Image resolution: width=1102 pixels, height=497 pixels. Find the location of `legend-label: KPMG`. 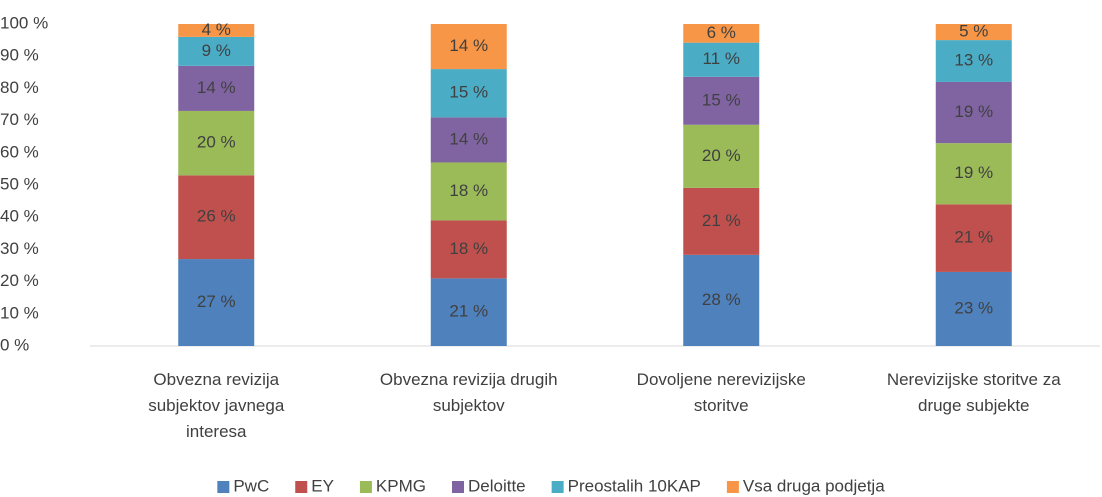

legend-label: KPMG is located at coordinates (401, 485).